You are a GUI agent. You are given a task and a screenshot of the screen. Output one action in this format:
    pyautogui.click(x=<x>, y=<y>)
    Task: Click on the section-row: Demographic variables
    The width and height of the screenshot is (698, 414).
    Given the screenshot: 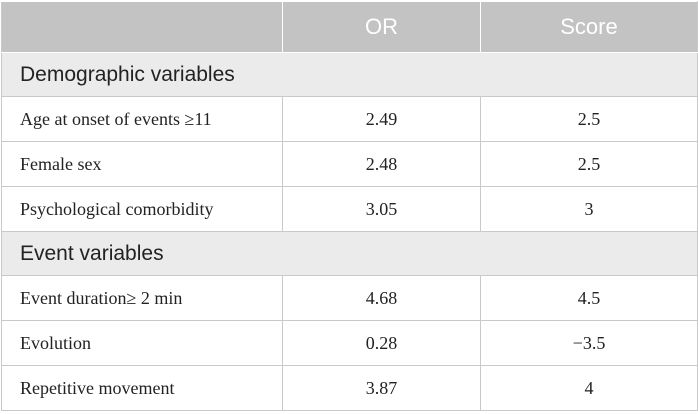 What is the action you would take?
    pyautogui.click(x=349, y=74)
    